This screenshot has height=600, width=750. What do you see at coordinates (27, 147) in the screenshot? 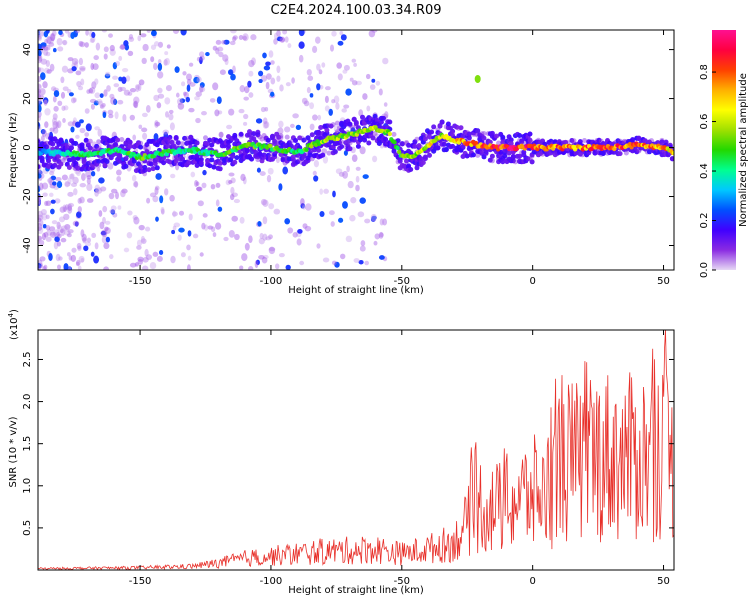
I see `y-tick-label: 0` at bounding box center [27, 147].